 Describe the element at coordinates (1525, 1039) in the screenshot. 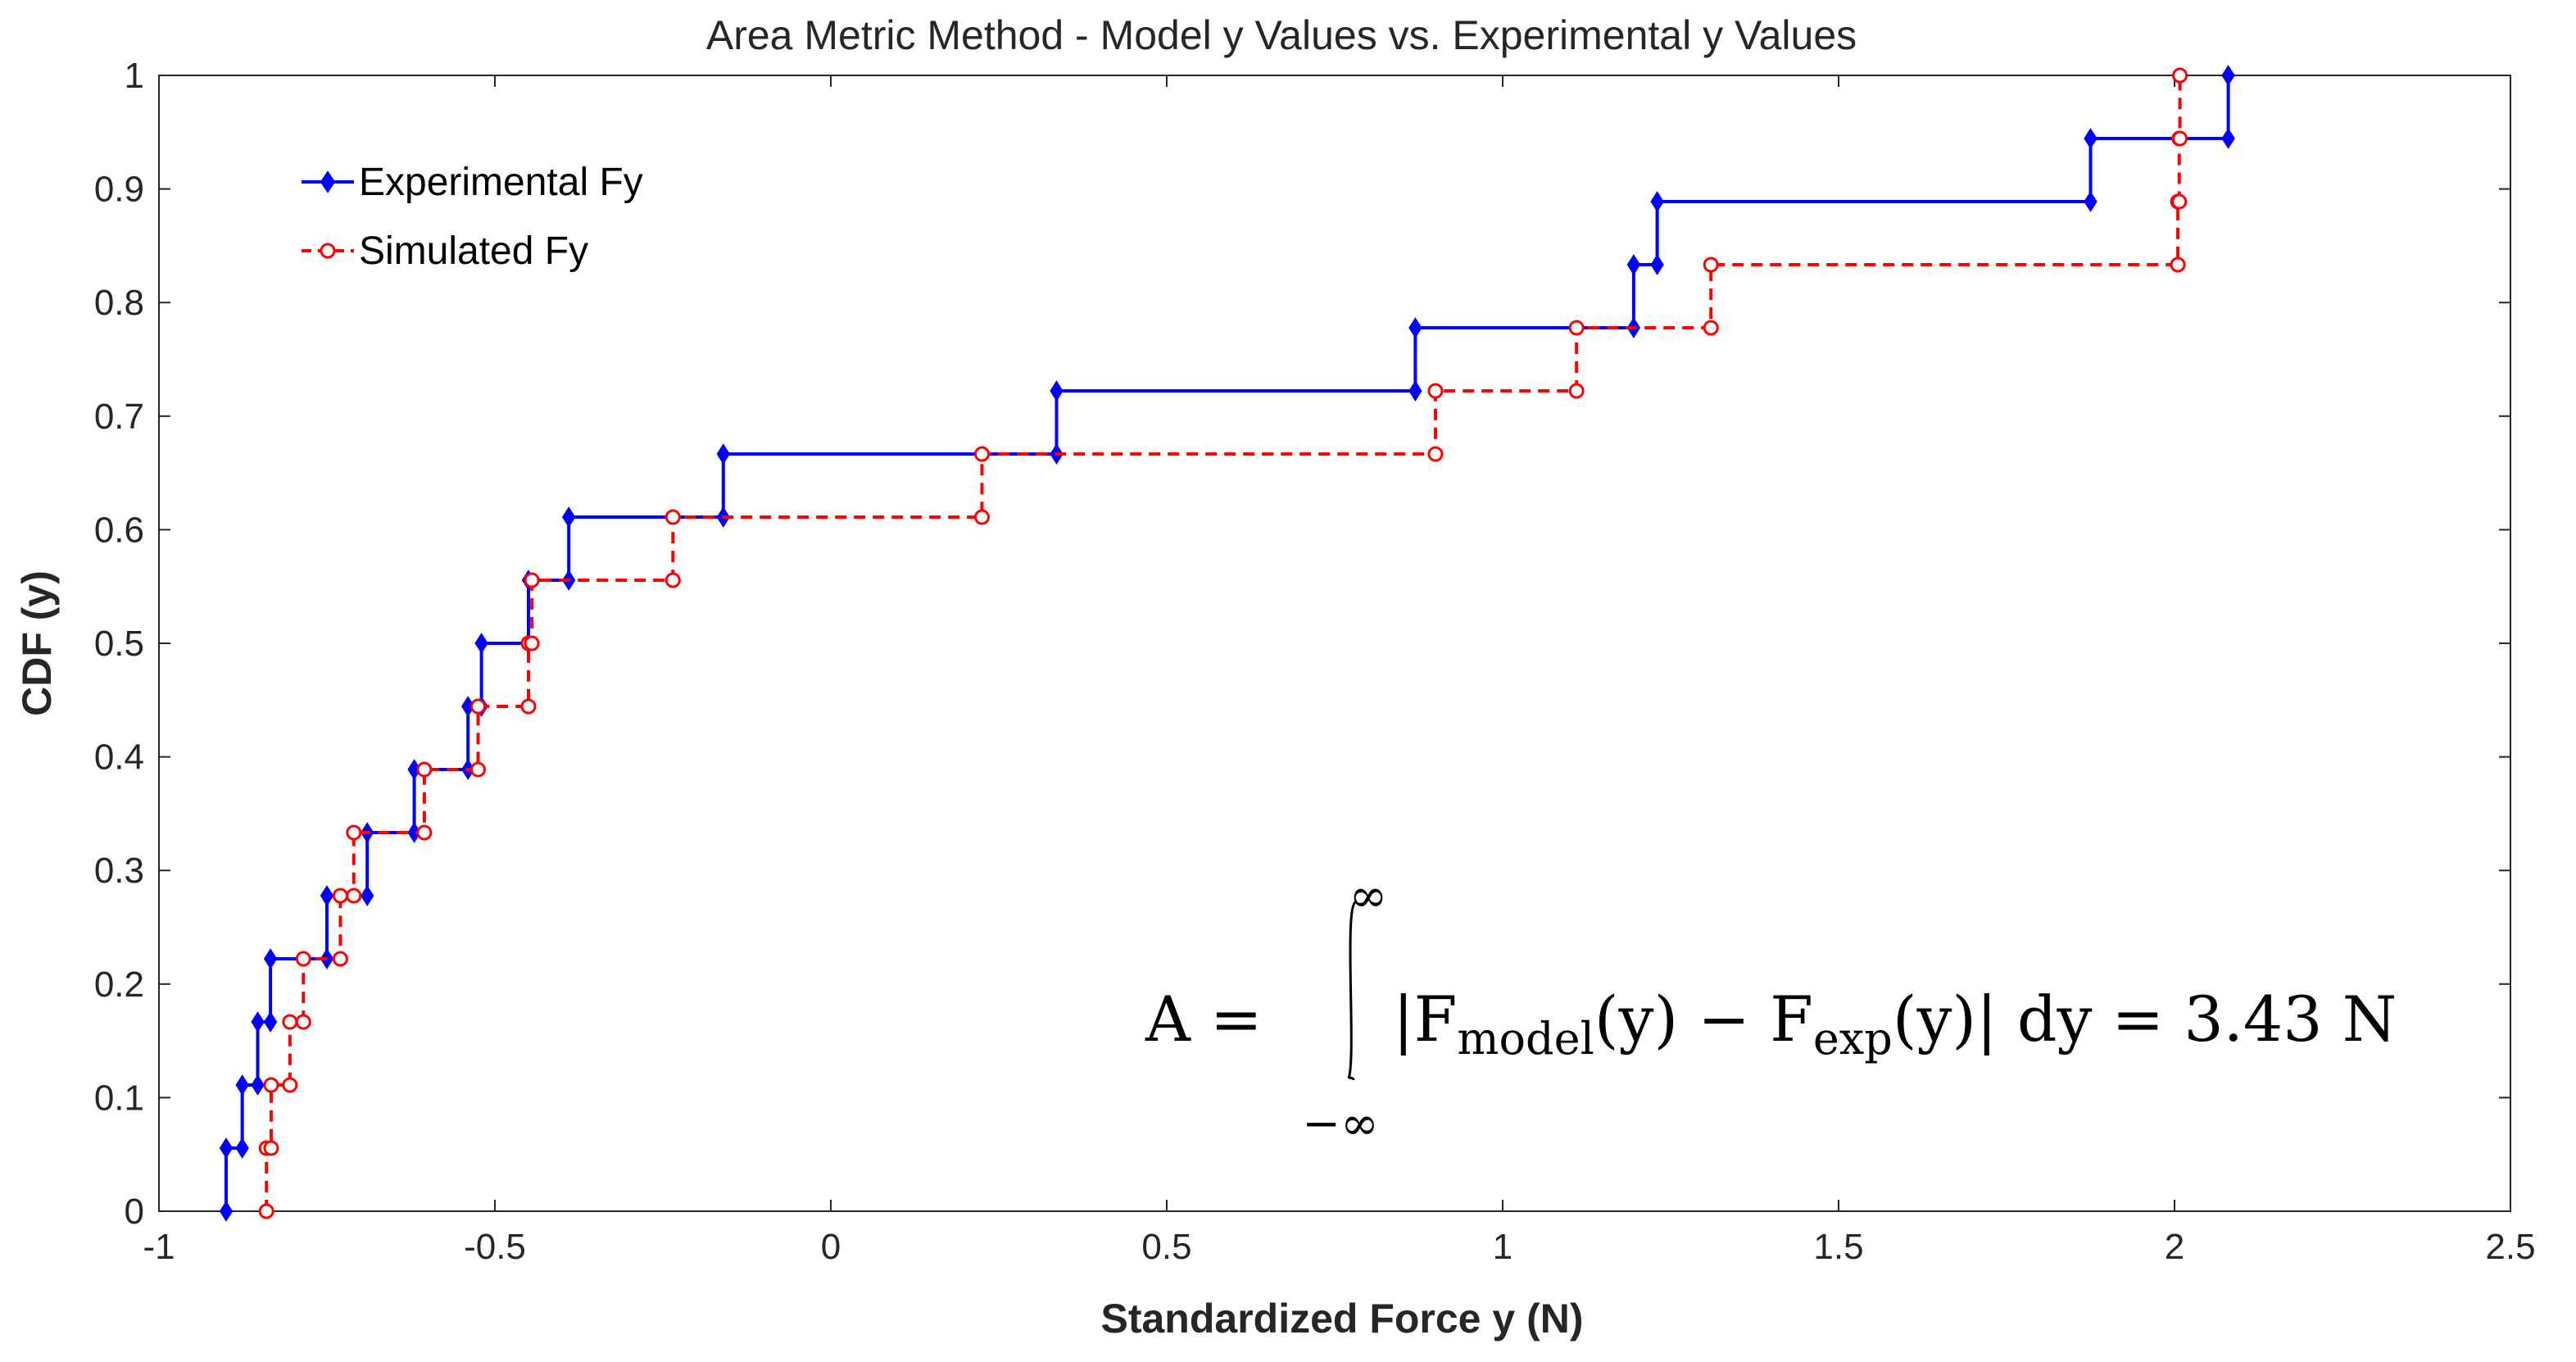

I see `equation-model-subscript: model` at that location.